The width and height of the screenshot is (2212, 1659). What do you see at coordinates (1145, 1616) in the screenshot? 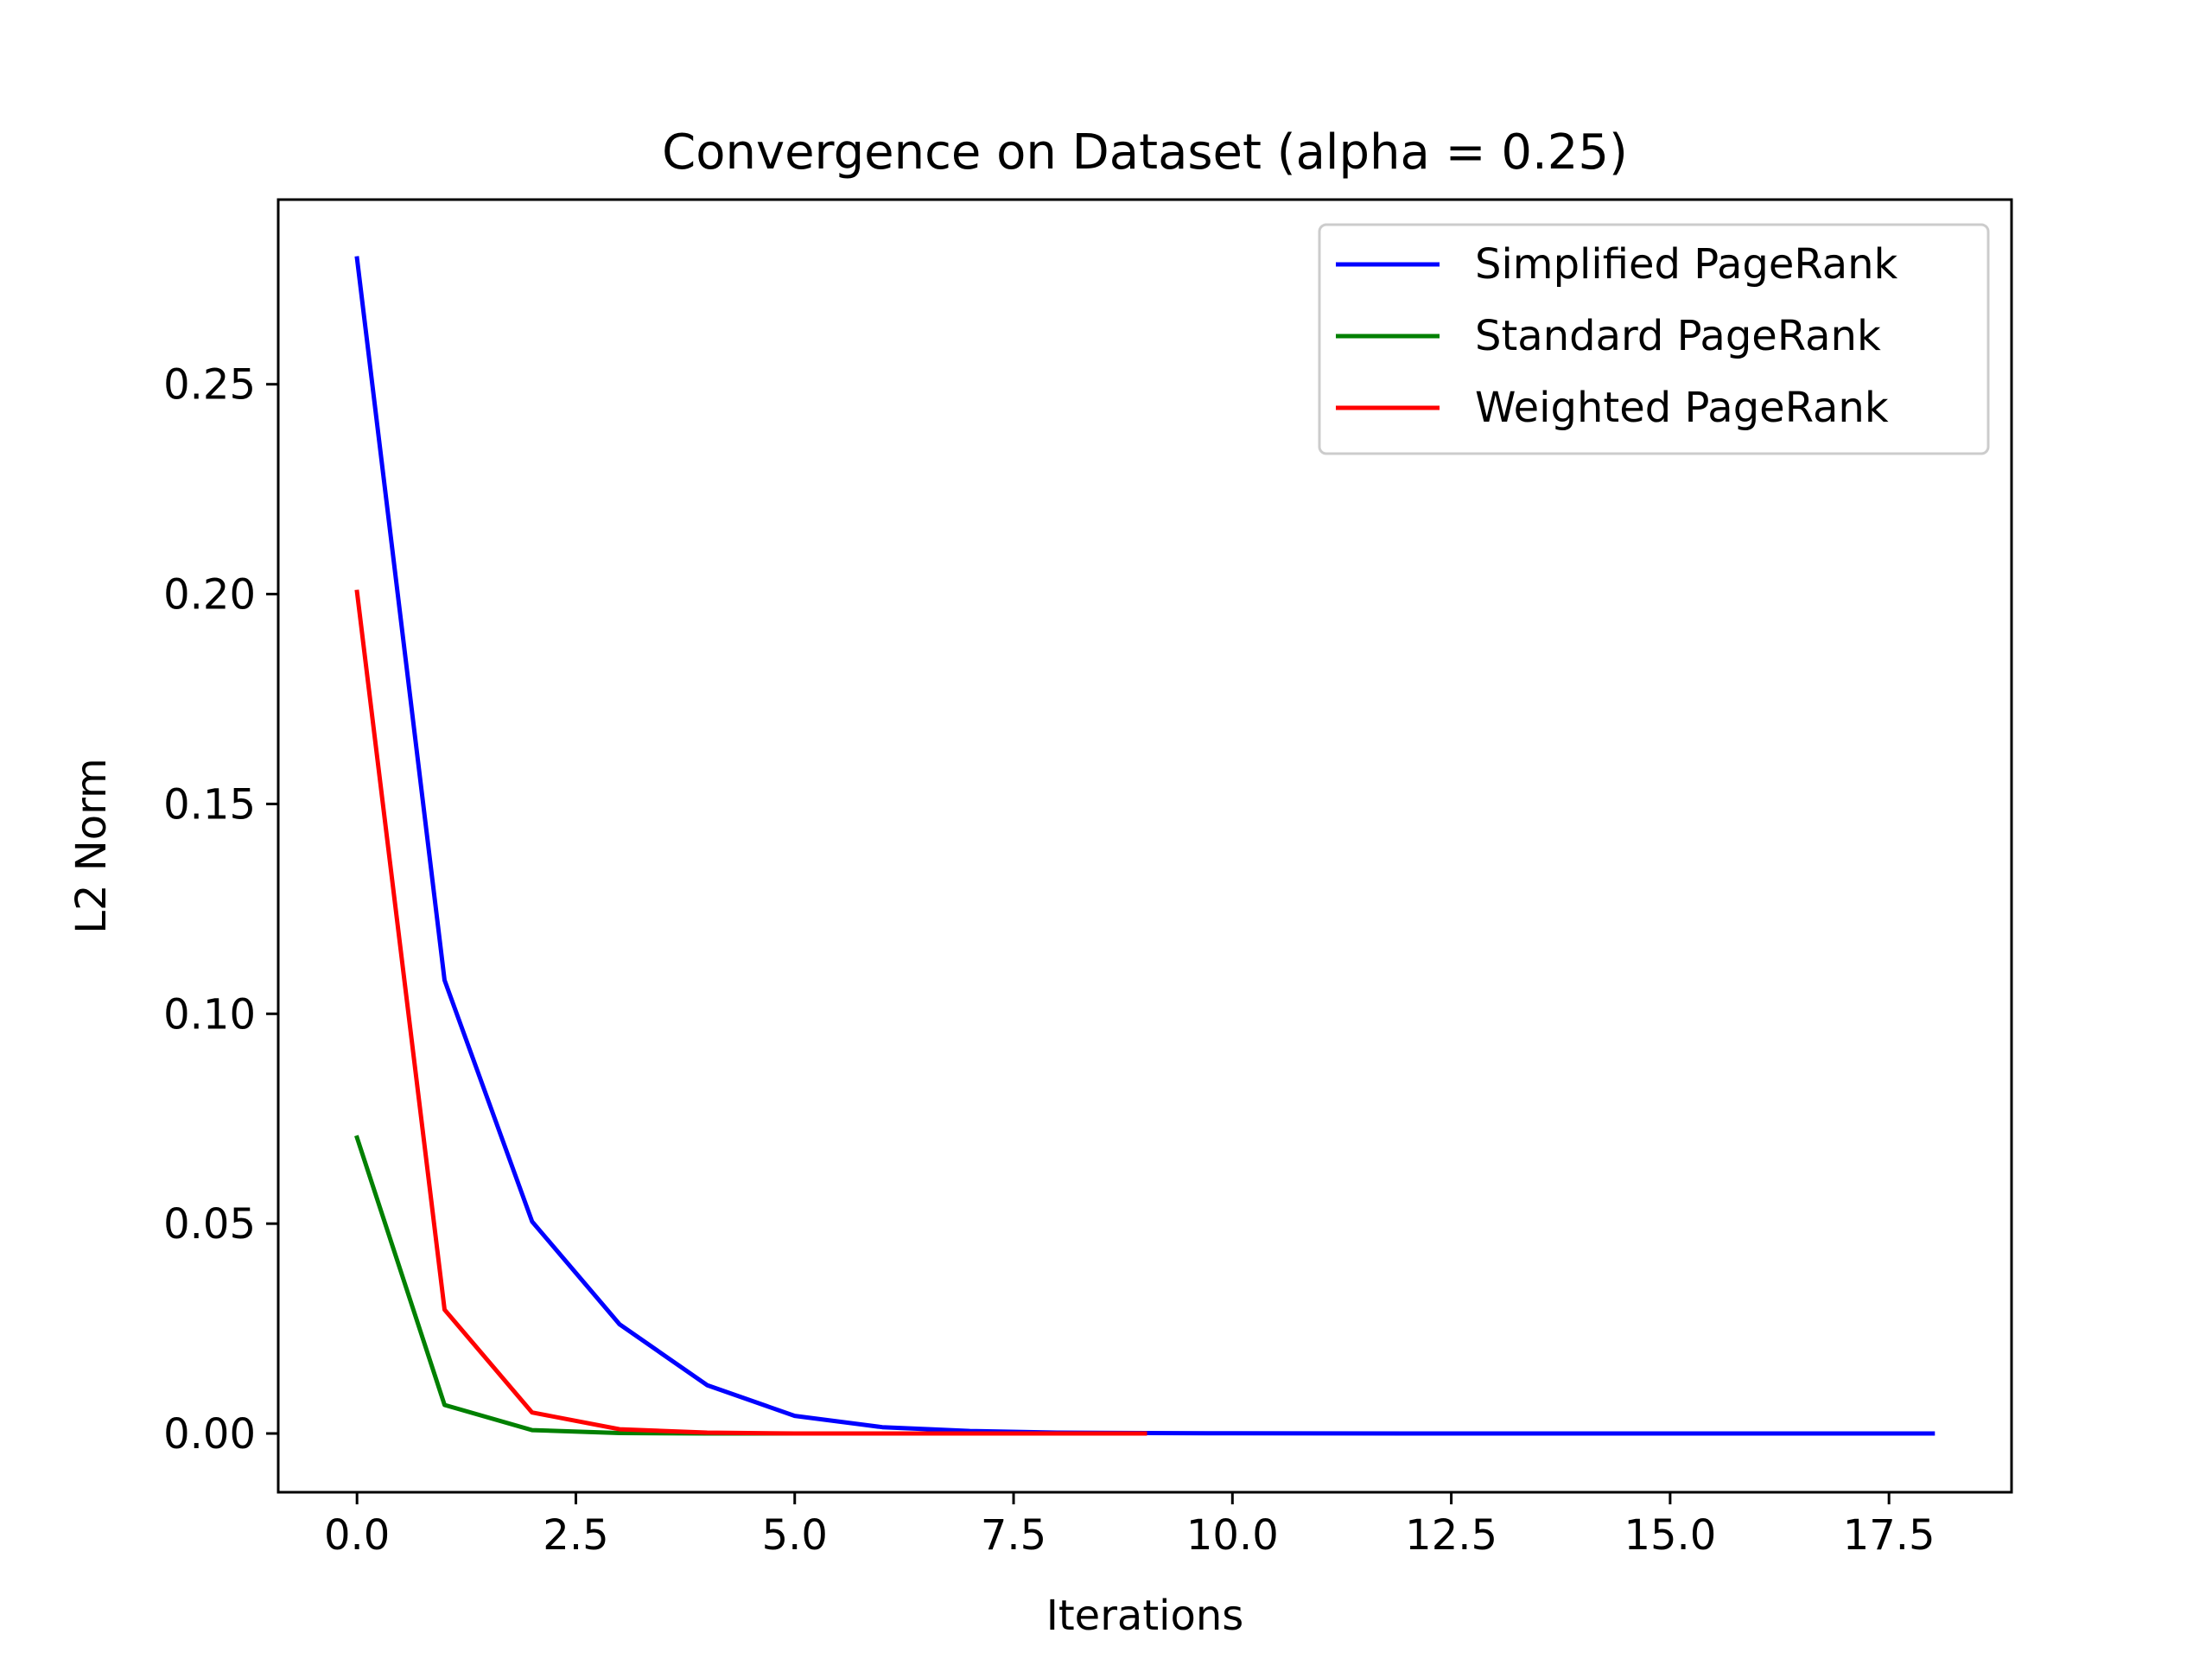
I see `x-axis-label: Iterations` at bounding box center [1145, 1616].